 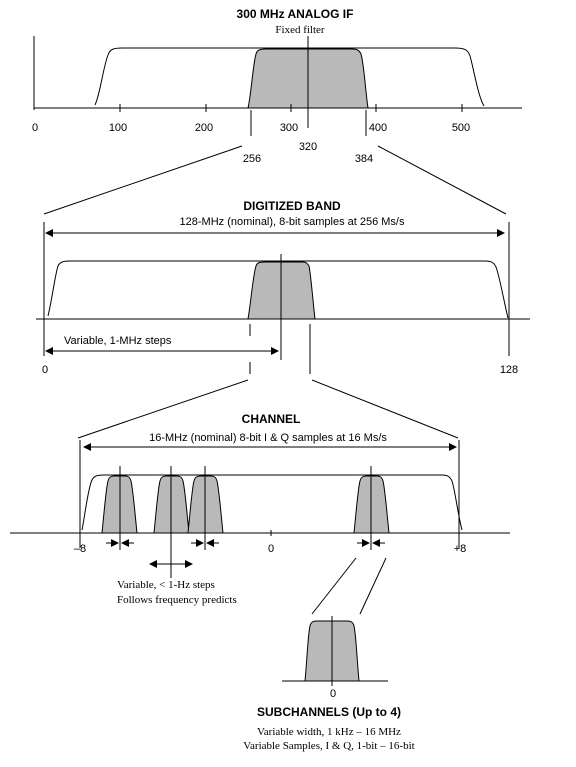 What do you see at coordinates (143, 180) in the screenshot?
I see `zoom-line-left` at bounding box center [143, 180].